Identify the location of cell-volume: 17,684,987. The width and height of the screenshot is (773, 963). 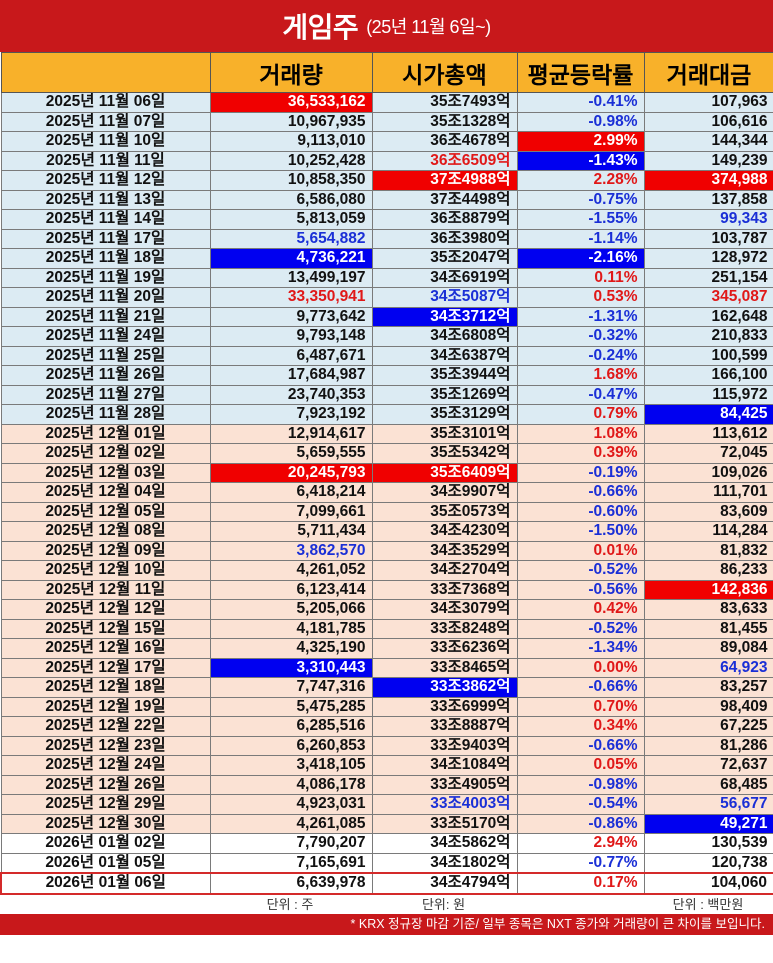
(291, 375).